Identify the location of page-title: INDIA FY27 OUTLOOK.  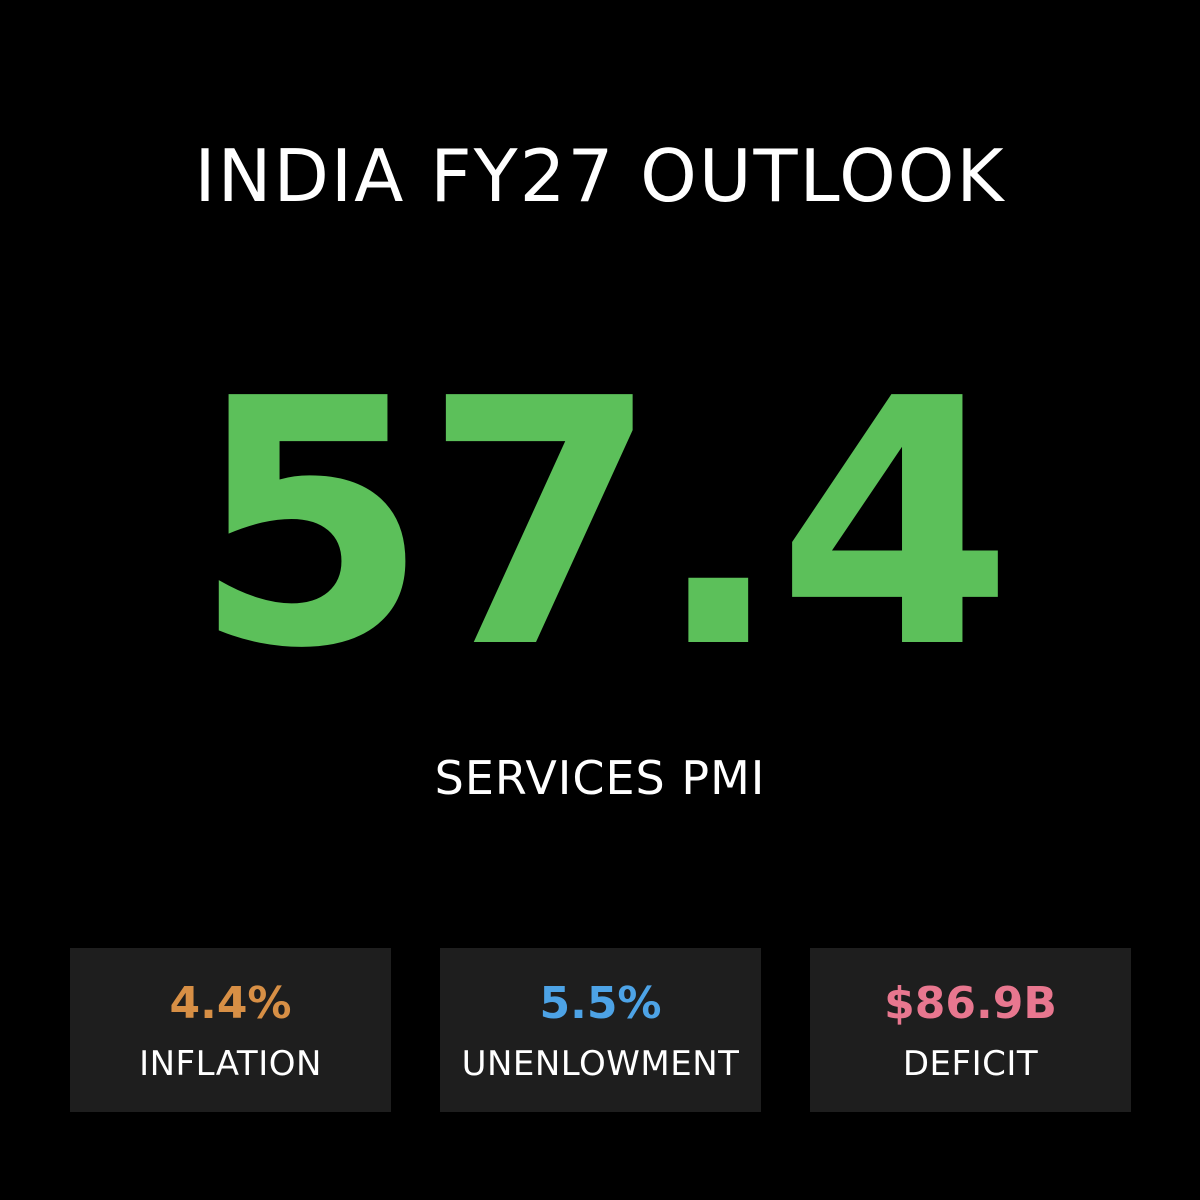
(600, 176).